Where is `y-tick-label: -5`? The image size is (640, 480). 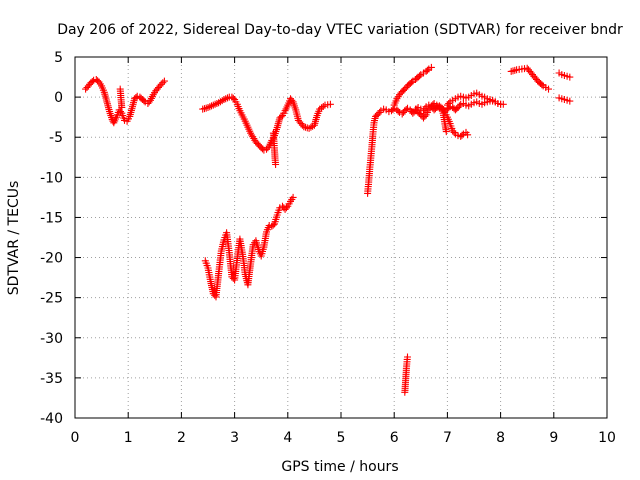
y-tick-label: -5 is located at coordinates (56, 138).